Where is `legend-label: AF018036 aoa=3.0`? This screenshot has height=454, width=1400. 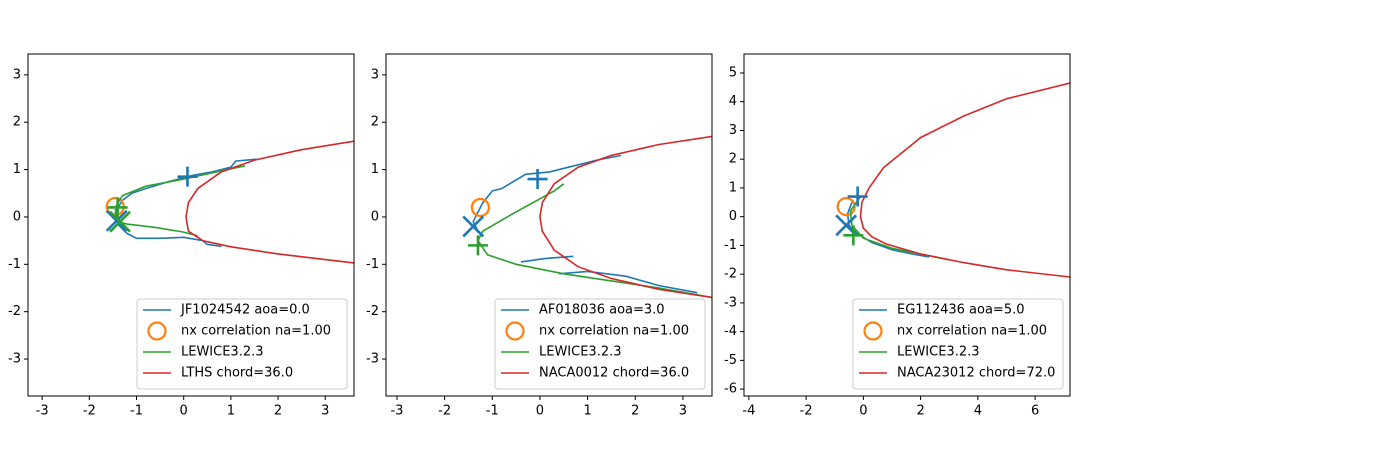
legend-label: AF018036 aoa=3.0 is located at coordinates (602, 310).